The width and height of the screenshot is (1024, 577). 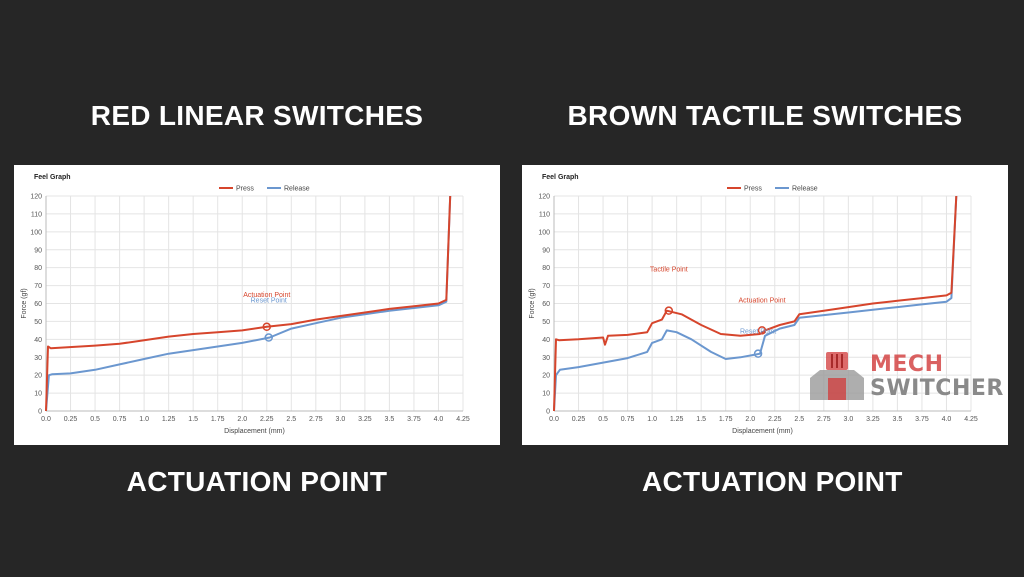 I want to click on switch-keycap-icon, so click(x=837, y=376).